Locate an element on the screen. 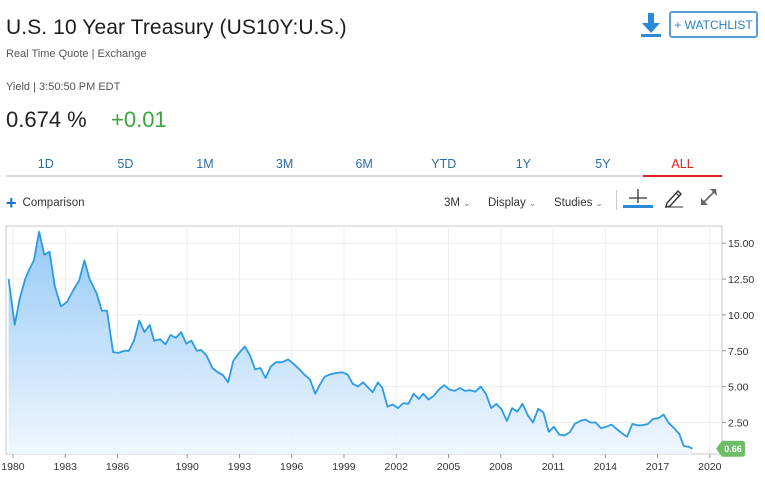  yield-value: 0.674 % is located at coordinates (46, 119).